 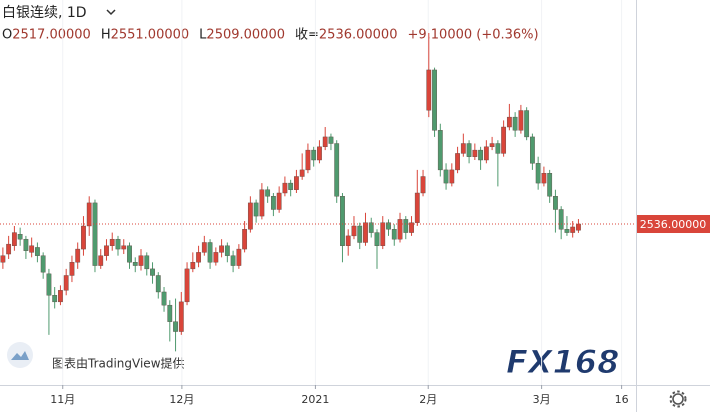 I want to click on legend-value: 2517.00000, so click(x=51, y=35).